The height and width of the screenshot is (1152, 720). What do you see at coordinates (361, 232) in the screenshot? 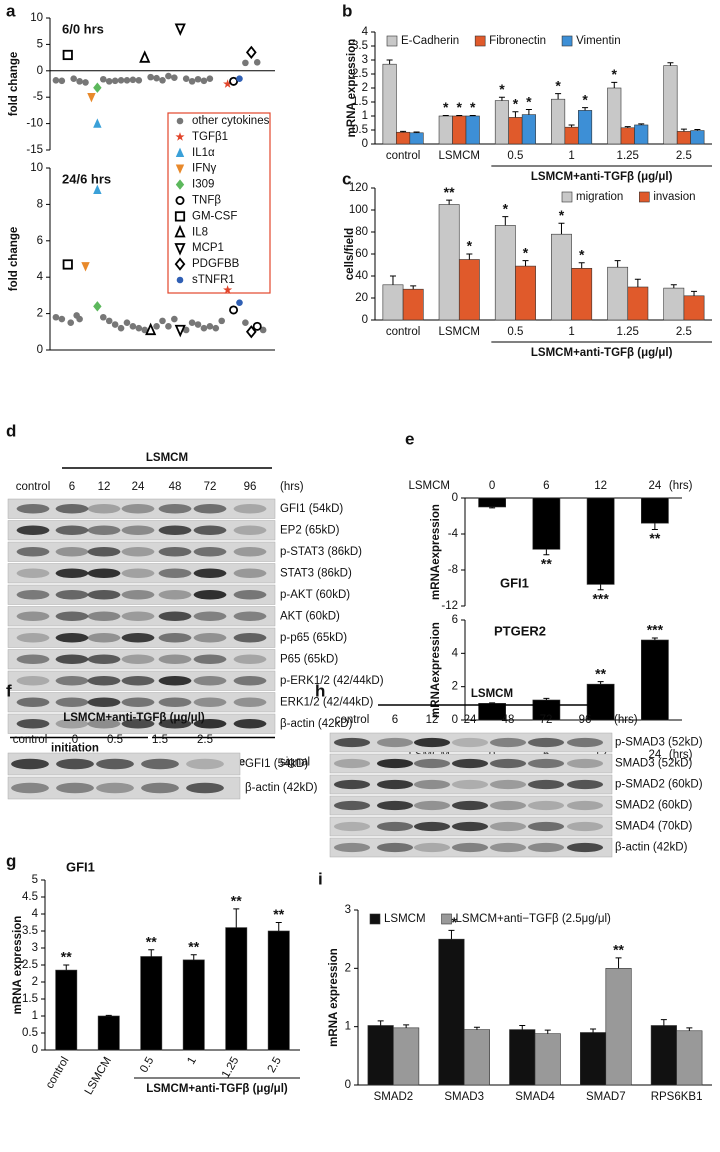
I see `y-tick-label: 80` at bounding box center [361, 232].